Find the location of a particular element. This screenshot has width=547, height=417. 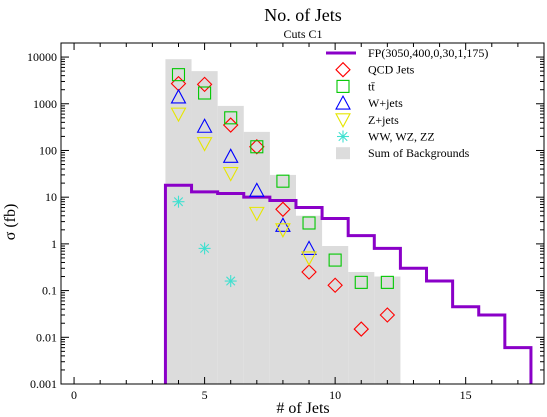

y-axis-label: σ (fb) is located at coordinates (10, 222).